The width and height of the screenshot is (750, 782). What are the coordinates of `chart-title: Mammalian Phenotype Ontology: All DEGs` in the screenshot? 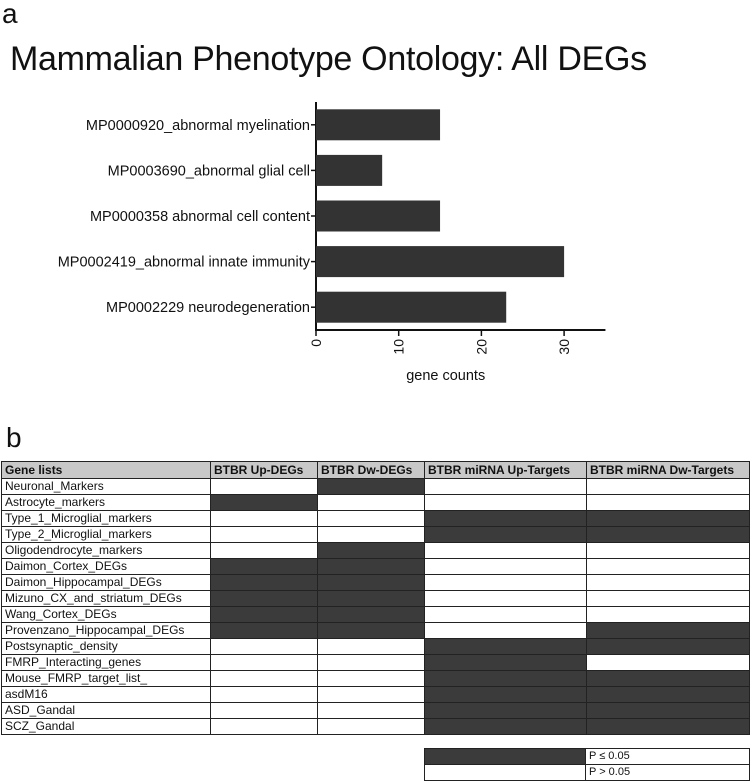 It's located at (328, 59).